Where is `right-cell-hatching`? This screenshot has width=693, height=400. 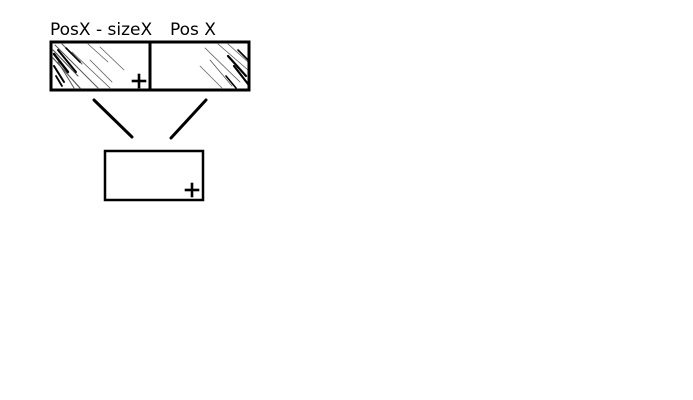 right-cell-hatching is located at coordinates (224, 66).